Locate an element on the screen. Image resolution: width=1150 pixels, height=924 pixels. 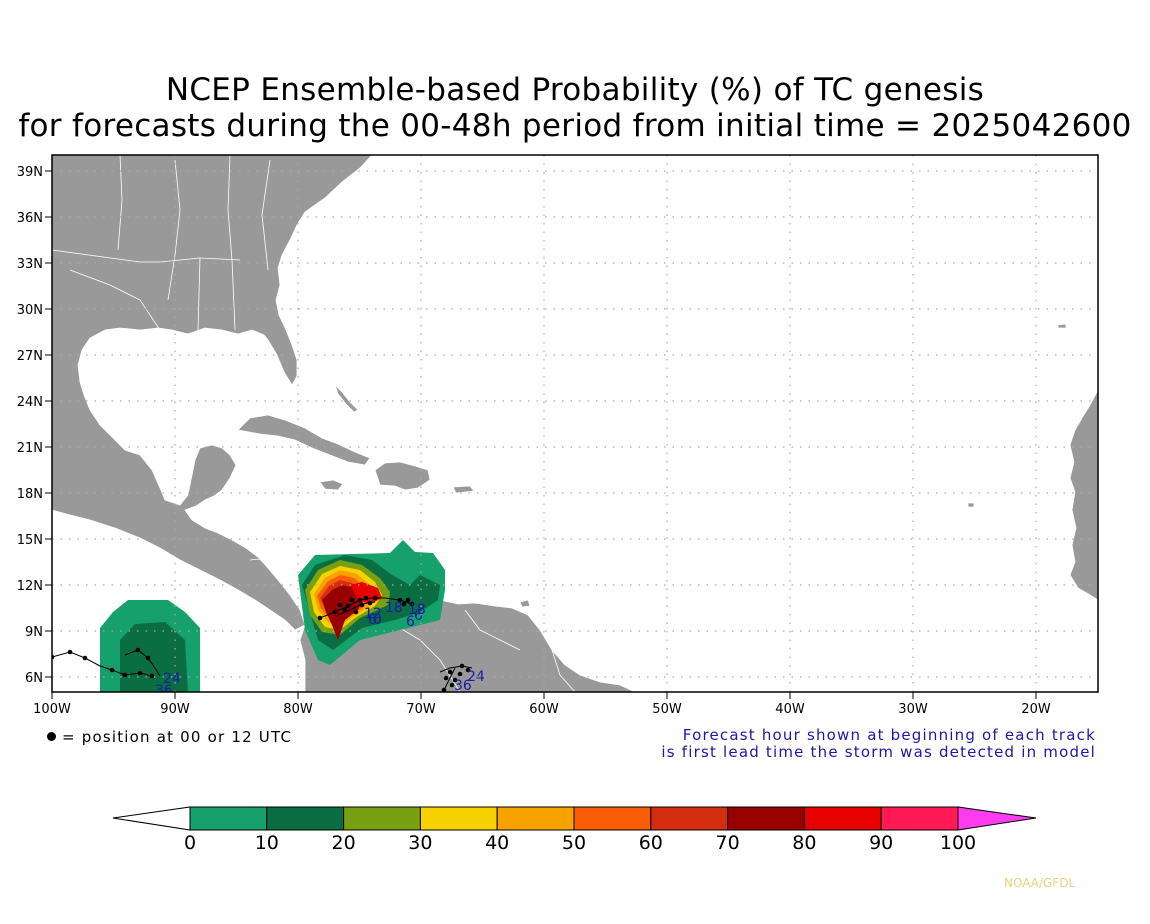
track-label: 12 is located at coordinates (373, 614).